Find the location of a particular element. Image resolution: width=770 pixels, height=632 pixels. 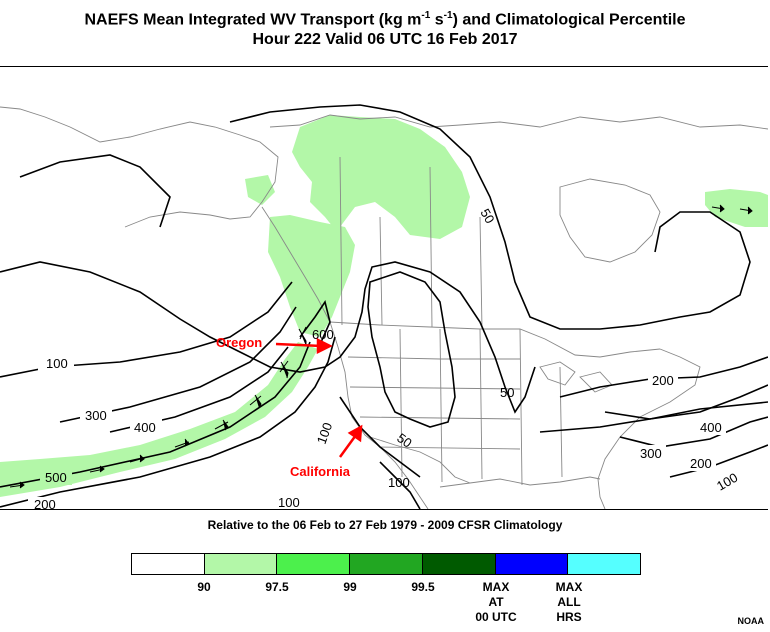

california-arrowhead is located at coordinates (355, 433).